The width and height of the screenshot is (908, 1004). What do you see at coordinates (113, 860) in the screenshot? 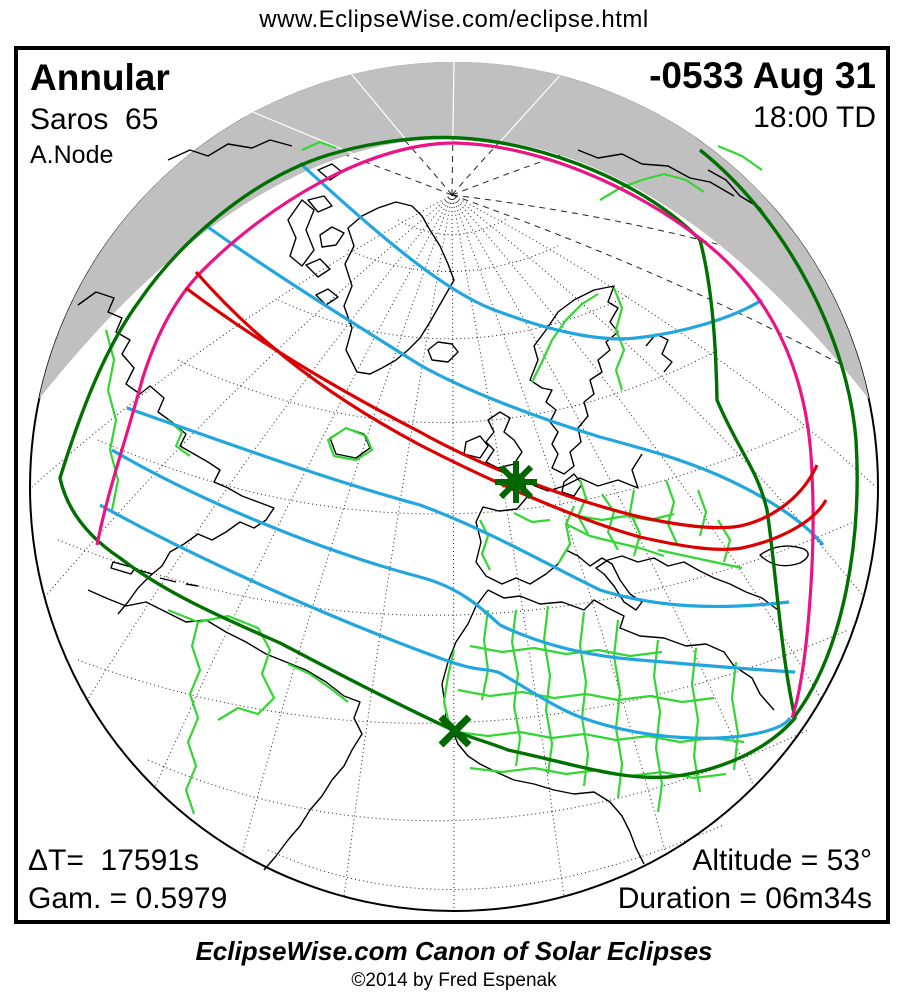
I see `delta-t-label: ΔT= 17591s` at bounding box center [113, 860].